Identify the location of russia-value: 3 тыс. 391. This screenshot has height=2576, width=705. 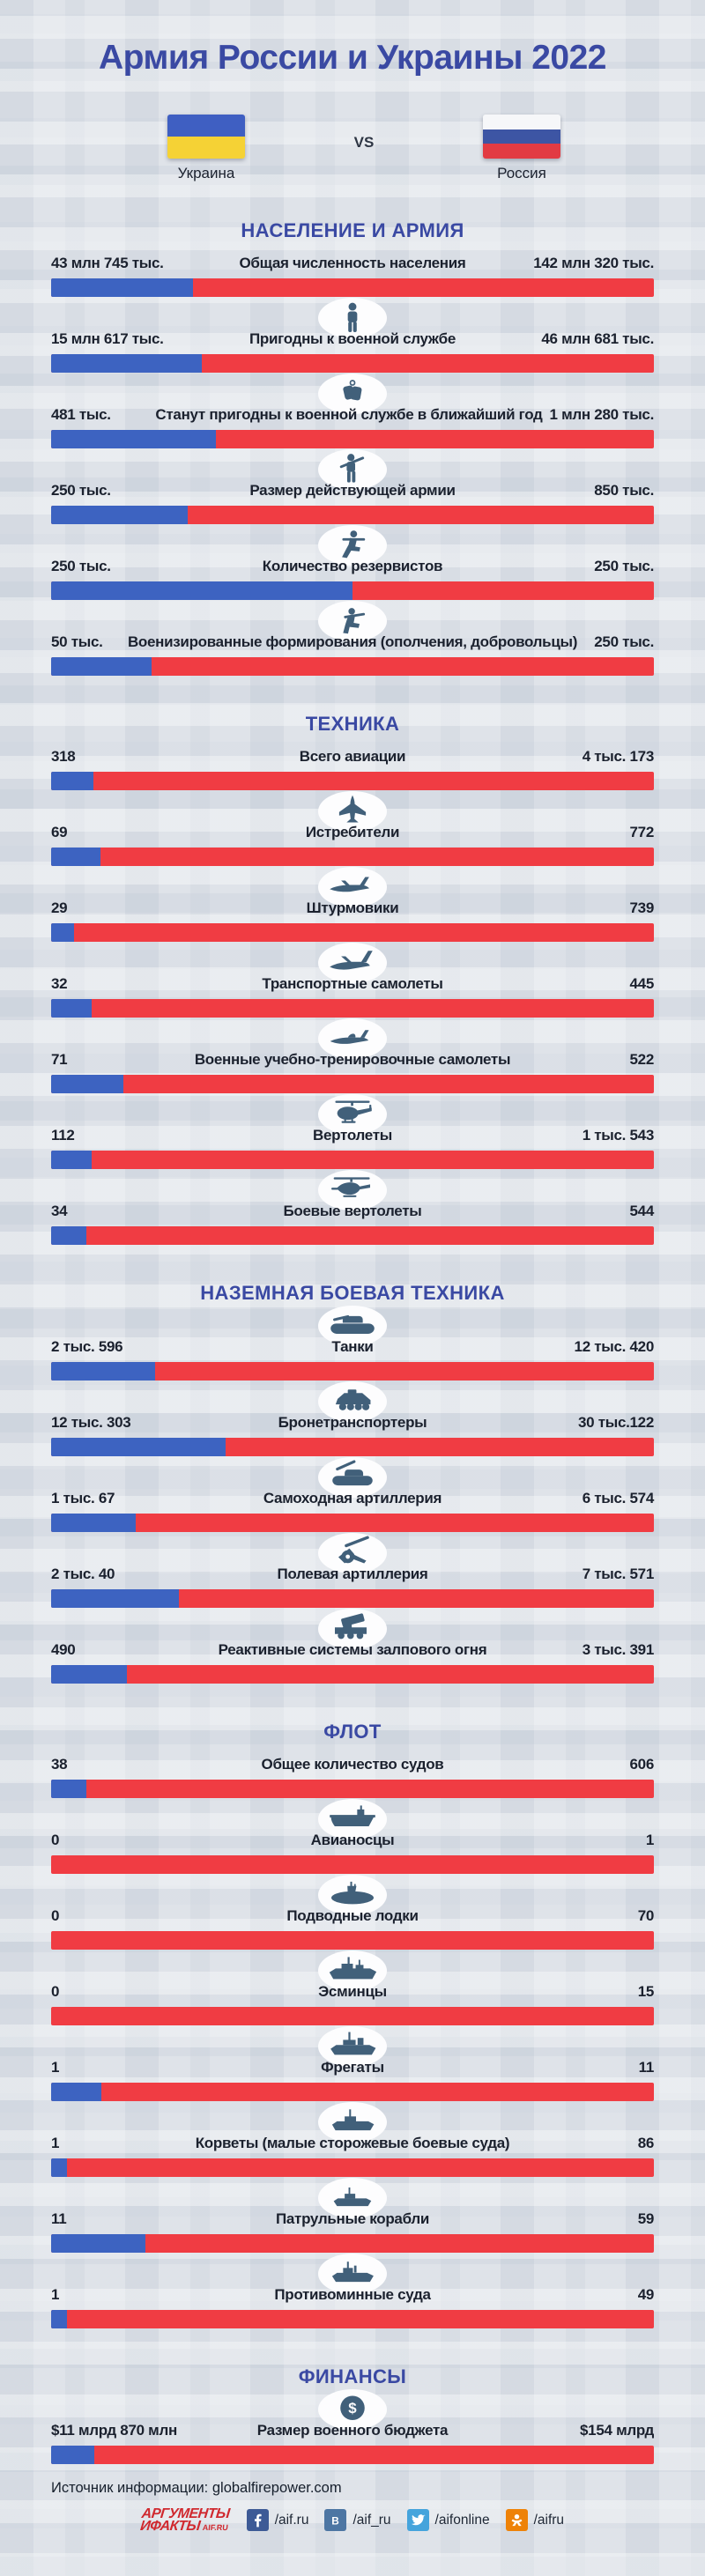
(618, 1650).